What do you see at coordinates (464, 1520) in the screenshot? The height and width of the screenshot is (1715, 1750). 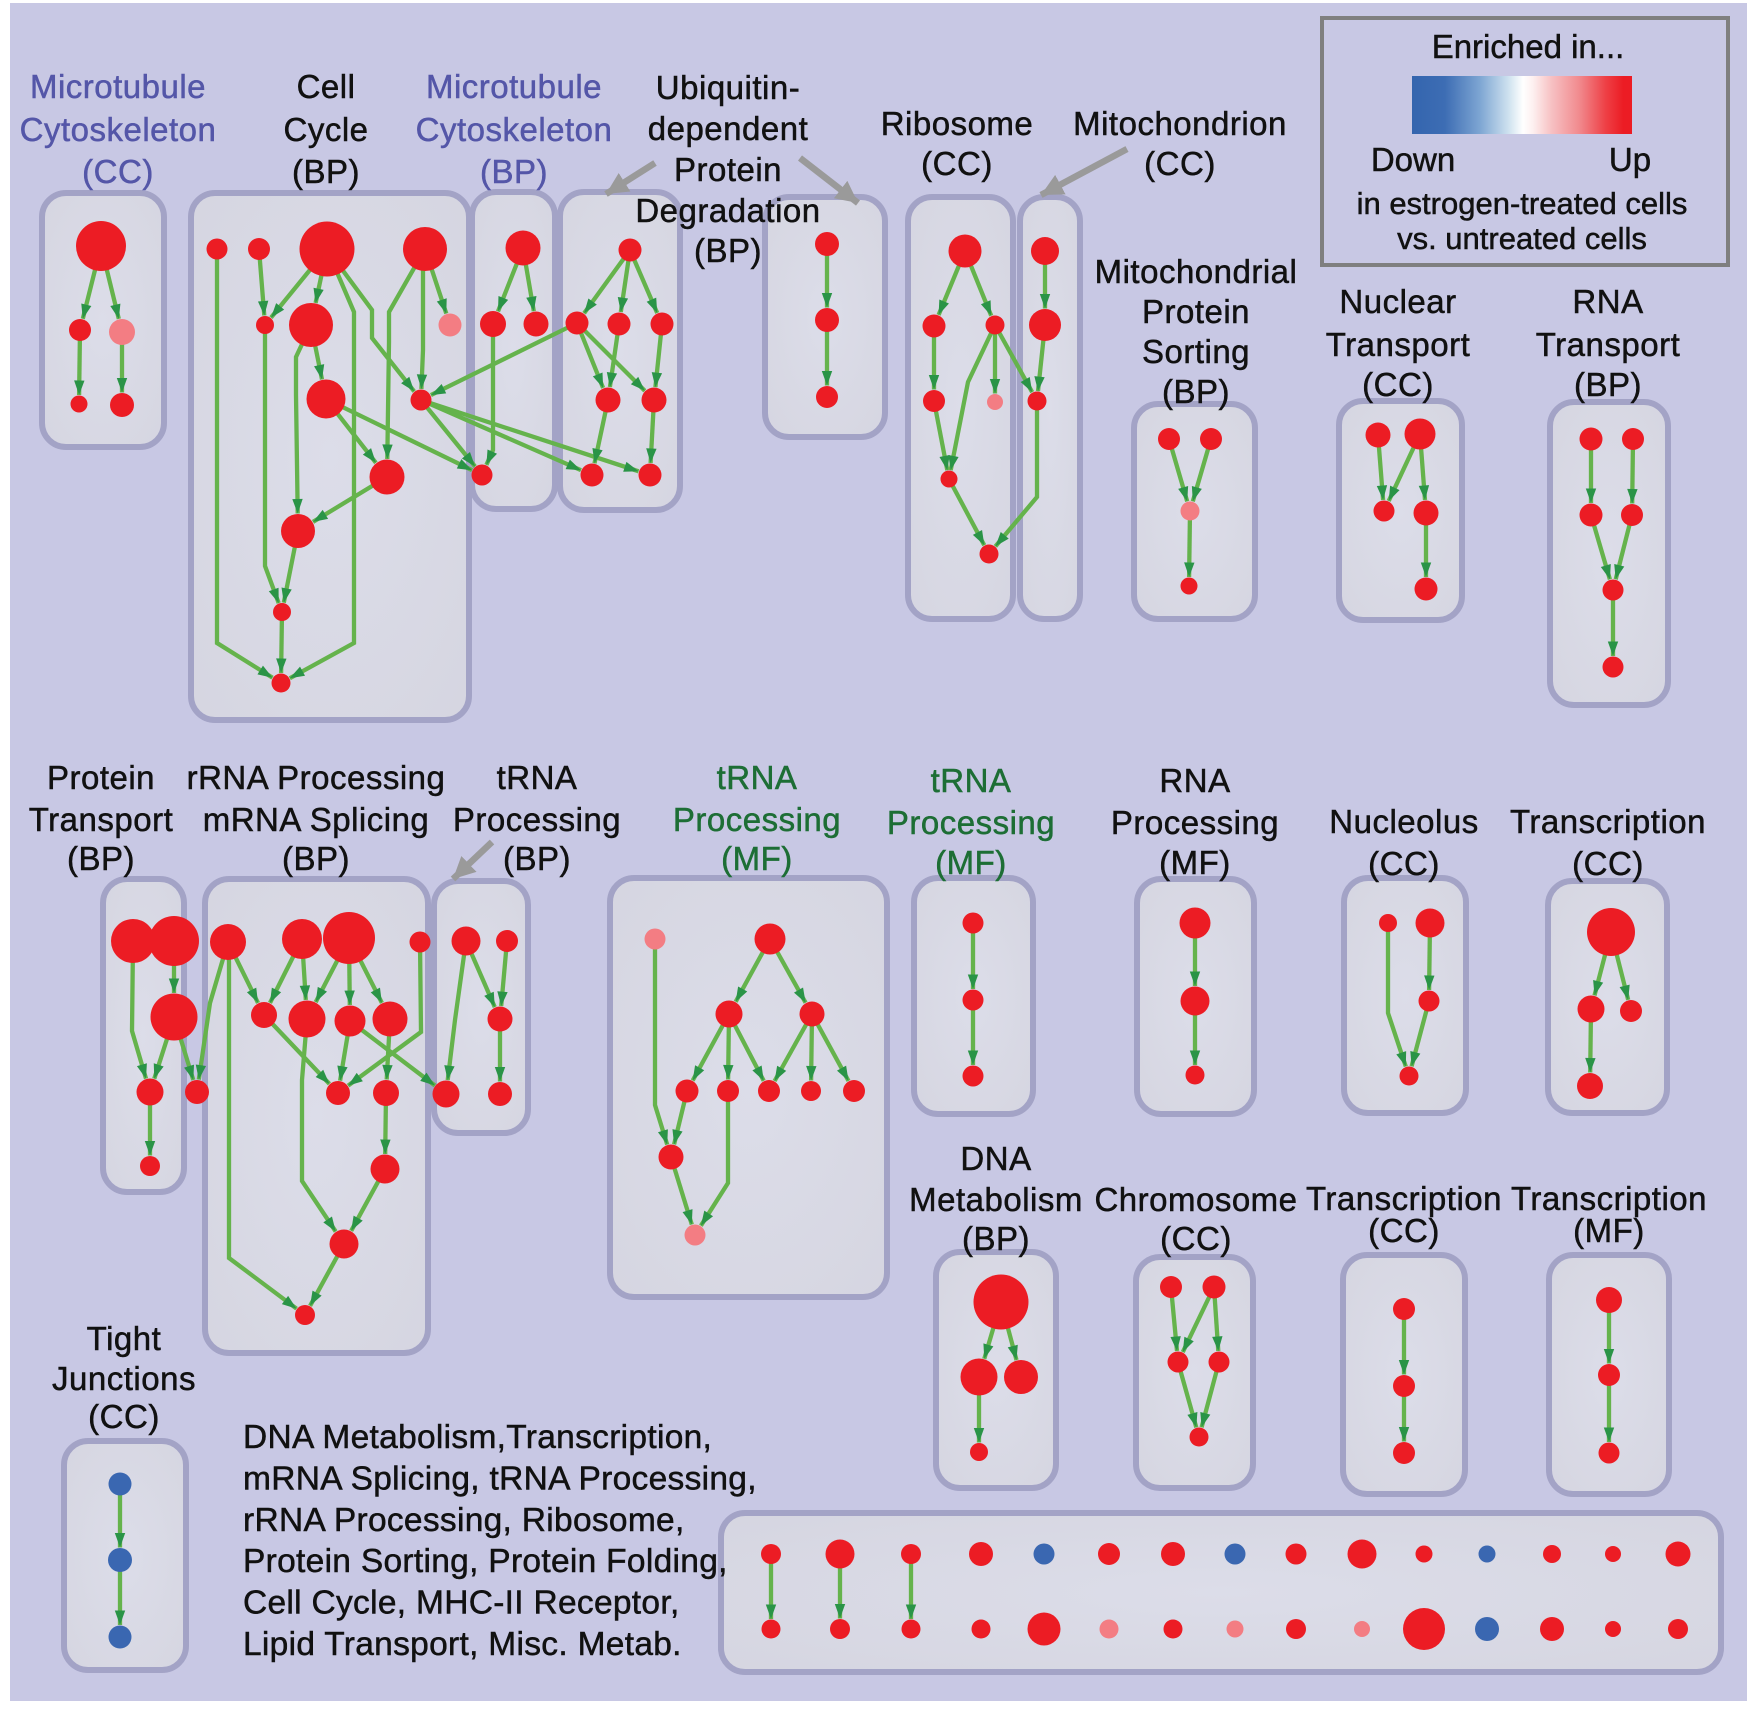 I see `svg-text: rRNA Processing, Ribosome,` at bounding box center [464, 1520].